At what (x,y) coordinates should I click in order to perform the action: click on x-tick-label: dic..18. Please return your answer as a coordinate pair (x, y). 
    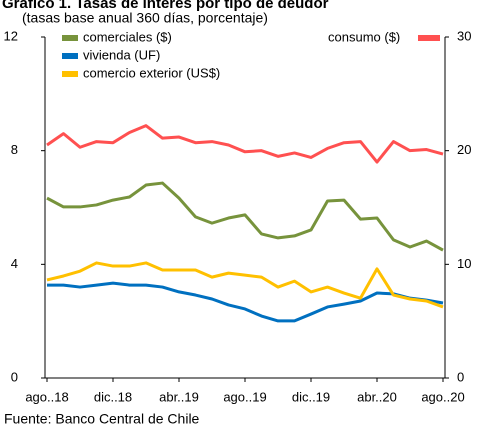
    Looking at the image, I should click on (113, 396).